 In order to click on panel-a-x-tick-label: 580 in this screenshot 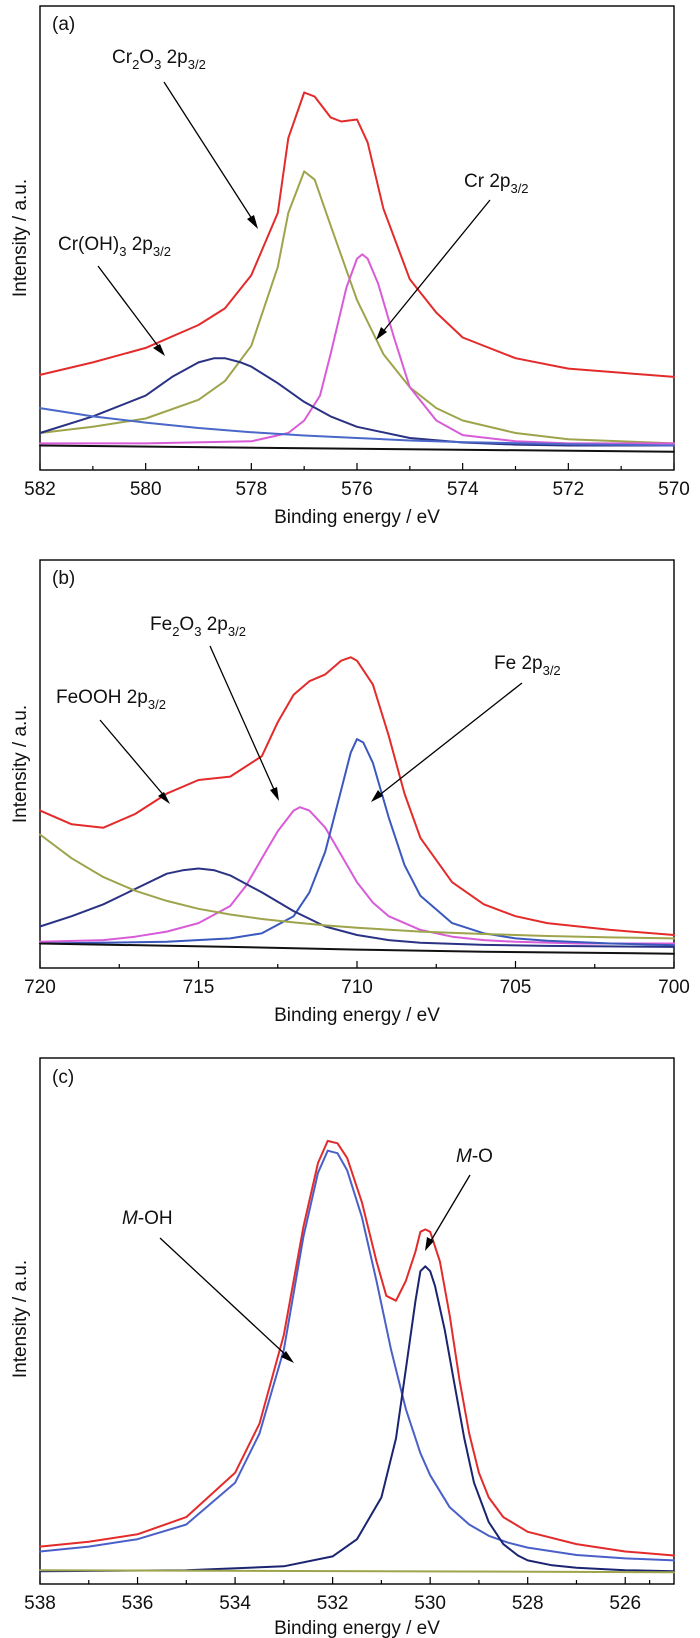, I will do `click(146, 489)`.